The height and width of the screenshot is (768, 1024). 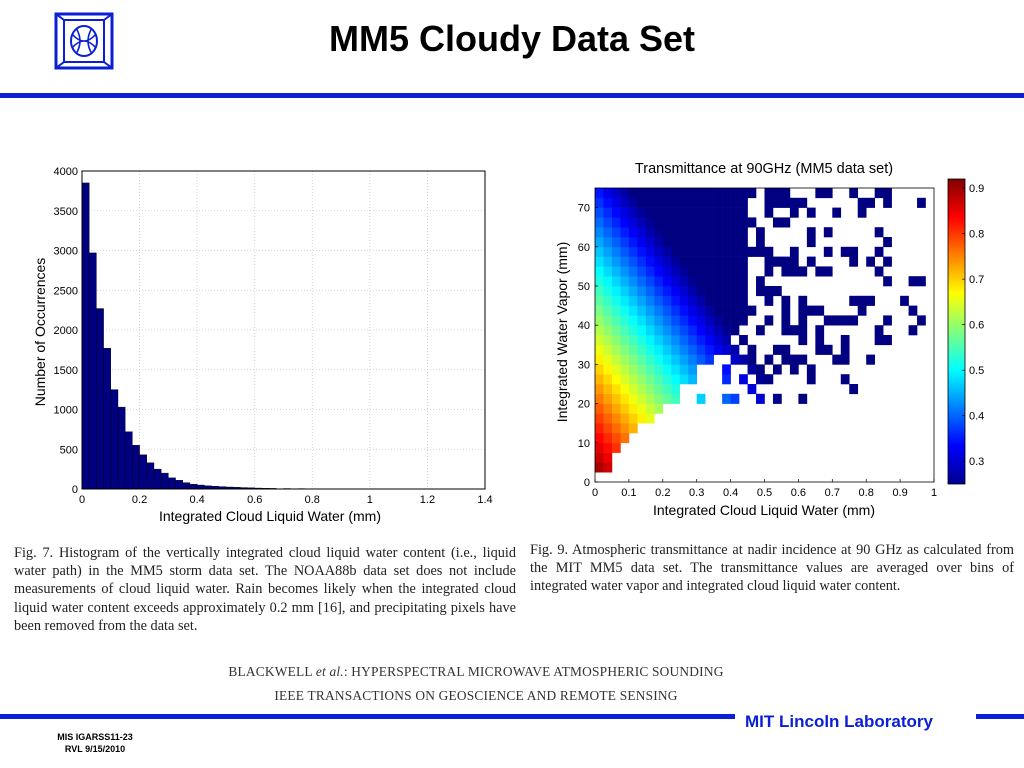 What do you see at coordinates (66, 371) in the screenshot?
I see `histogram-y-tick-label: 1500` at bounding box center [66, 371].